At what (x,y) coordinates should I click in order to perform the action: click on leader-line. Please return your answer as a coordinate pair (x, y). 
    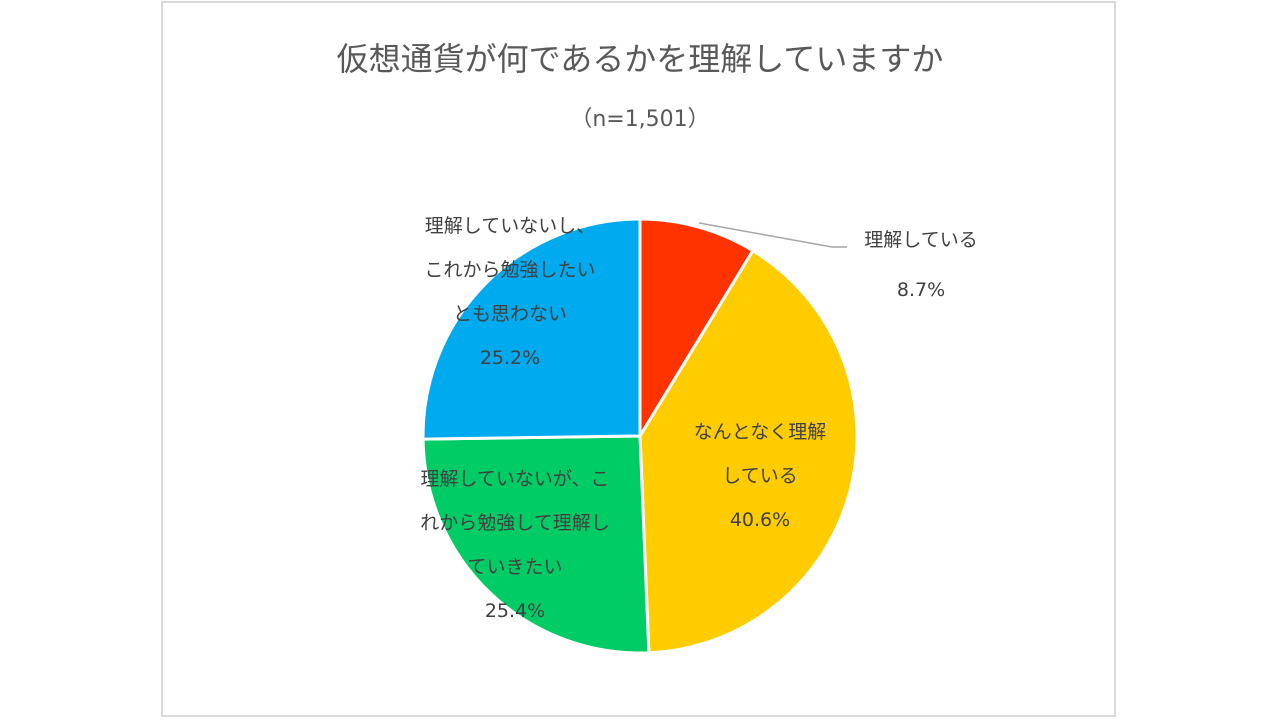
    Looking at the image, I should click on (772, 235).